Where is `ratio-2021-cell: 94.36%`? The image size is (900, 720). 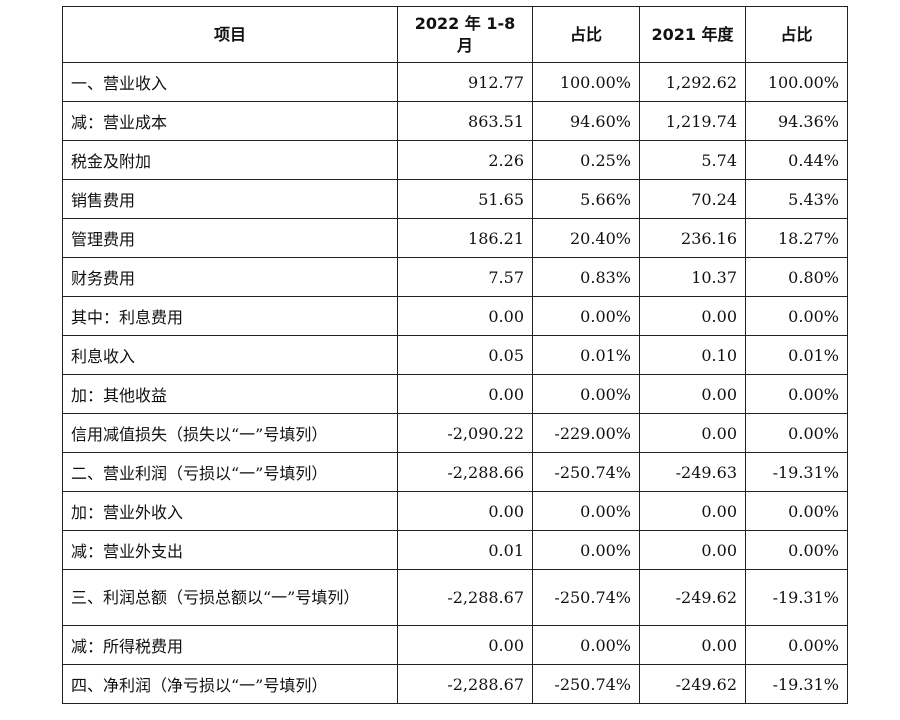 ratio-2021-cell: 94.36% is located at coordinates (796, 121).